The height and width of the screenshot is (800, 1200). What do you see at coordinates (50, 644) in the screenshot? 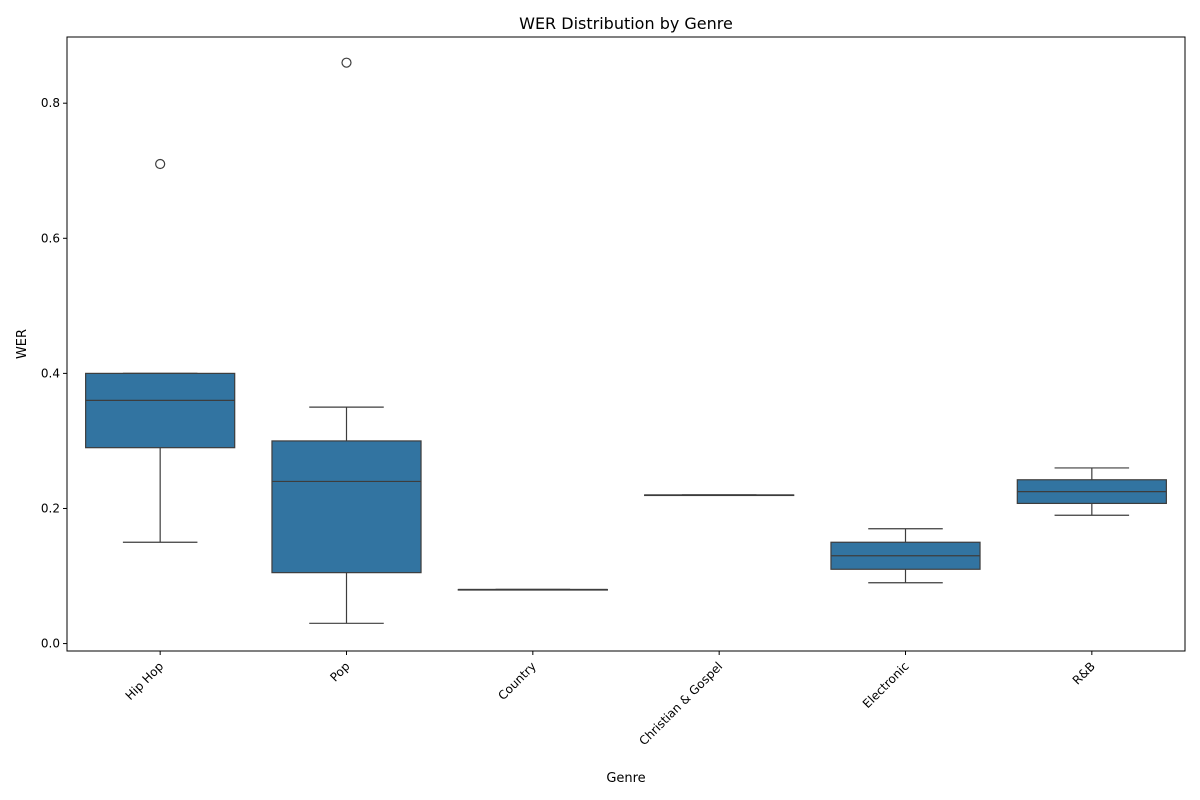
I see `y-tick-label: 0.0` at bounding box center [50, 644].